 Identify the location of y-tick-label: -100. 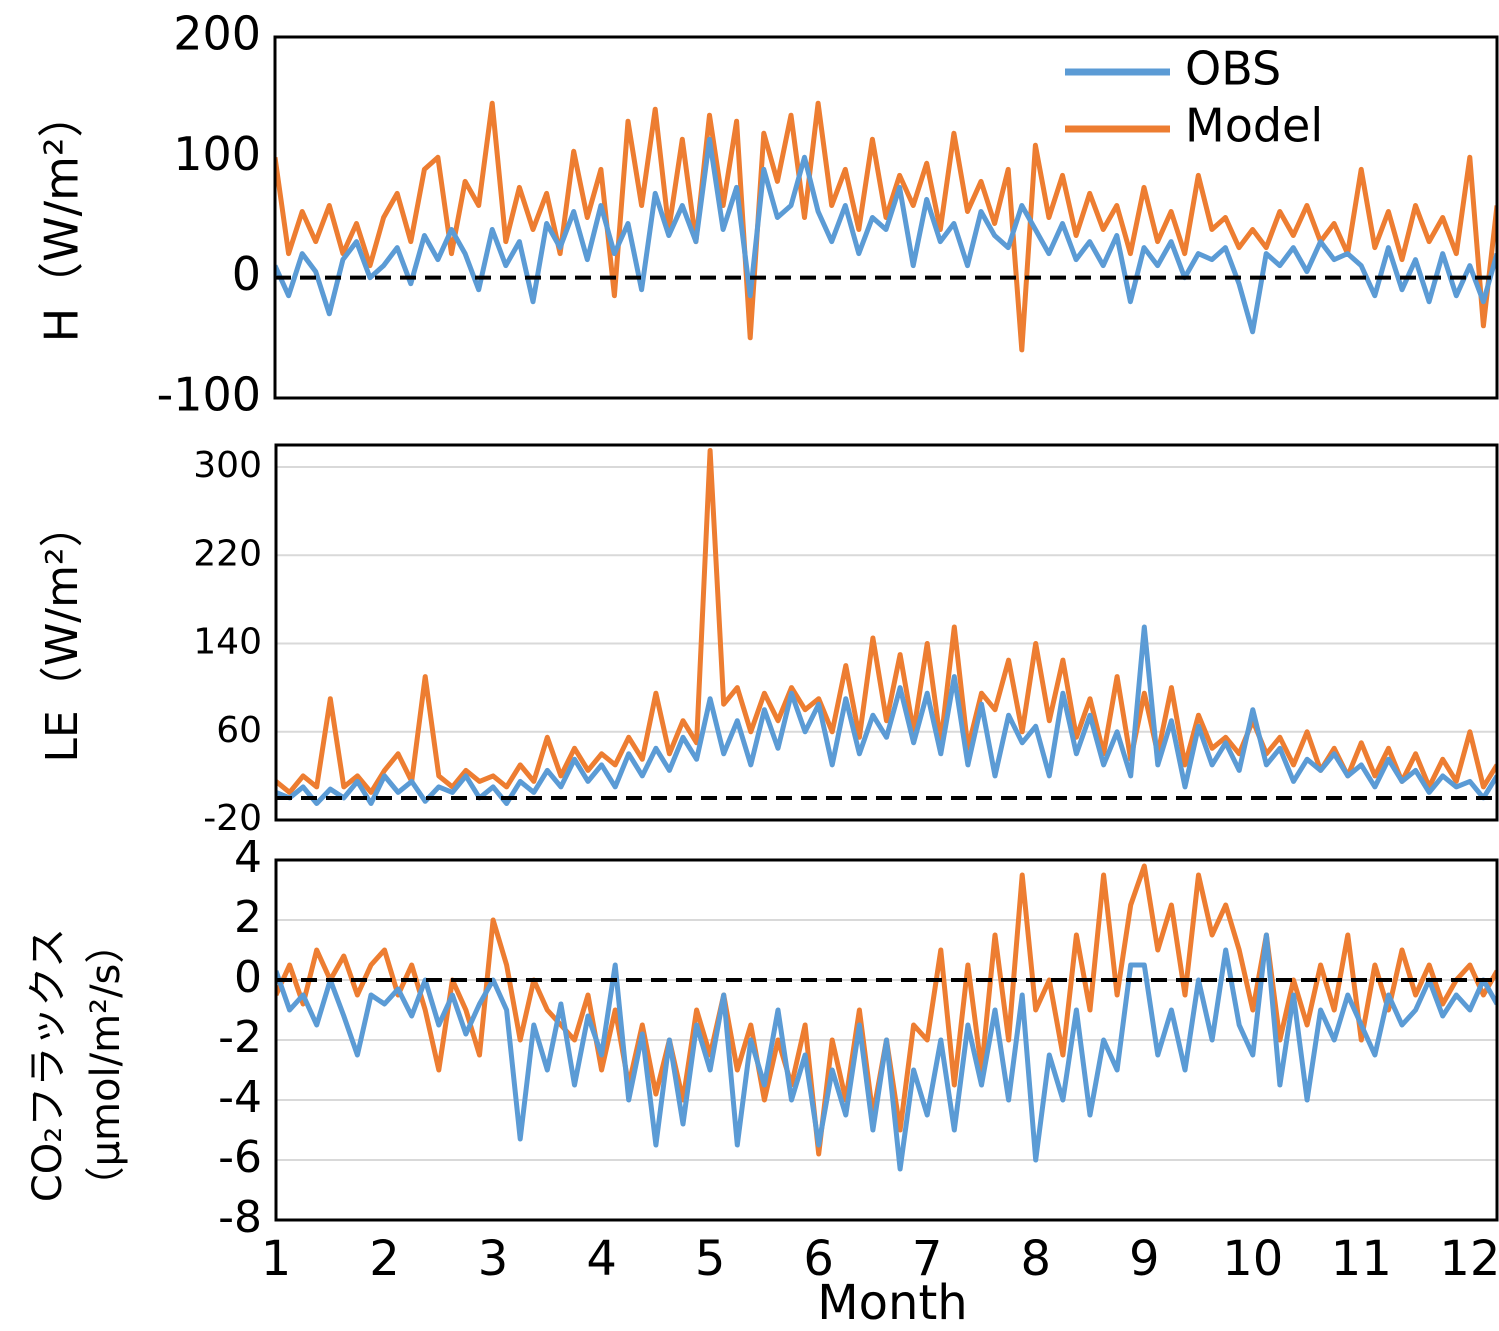
(209, 395).